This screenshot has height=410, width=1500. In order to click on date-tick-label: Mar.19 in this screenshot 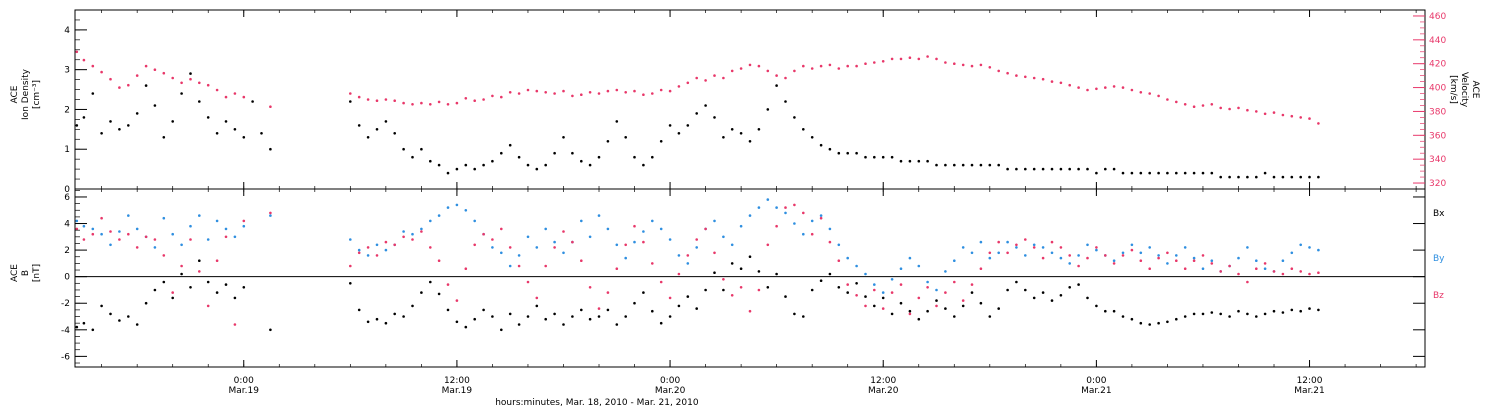, I will do `click(457, 391)`.